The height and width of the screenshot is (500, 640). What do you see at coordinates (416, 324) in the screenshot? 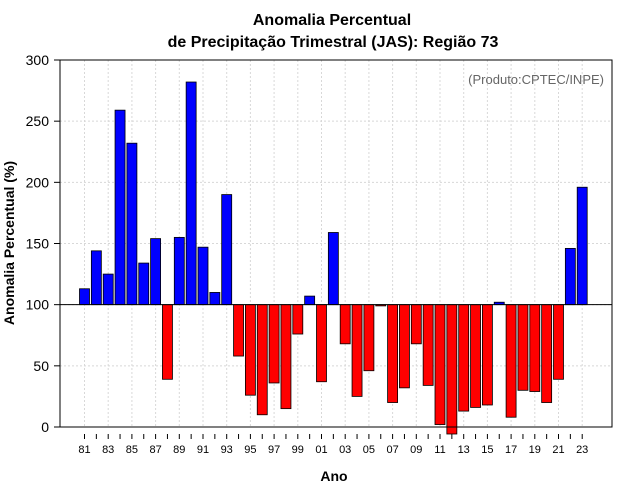
I see `bar-2009` at bounding box center [416, 324].